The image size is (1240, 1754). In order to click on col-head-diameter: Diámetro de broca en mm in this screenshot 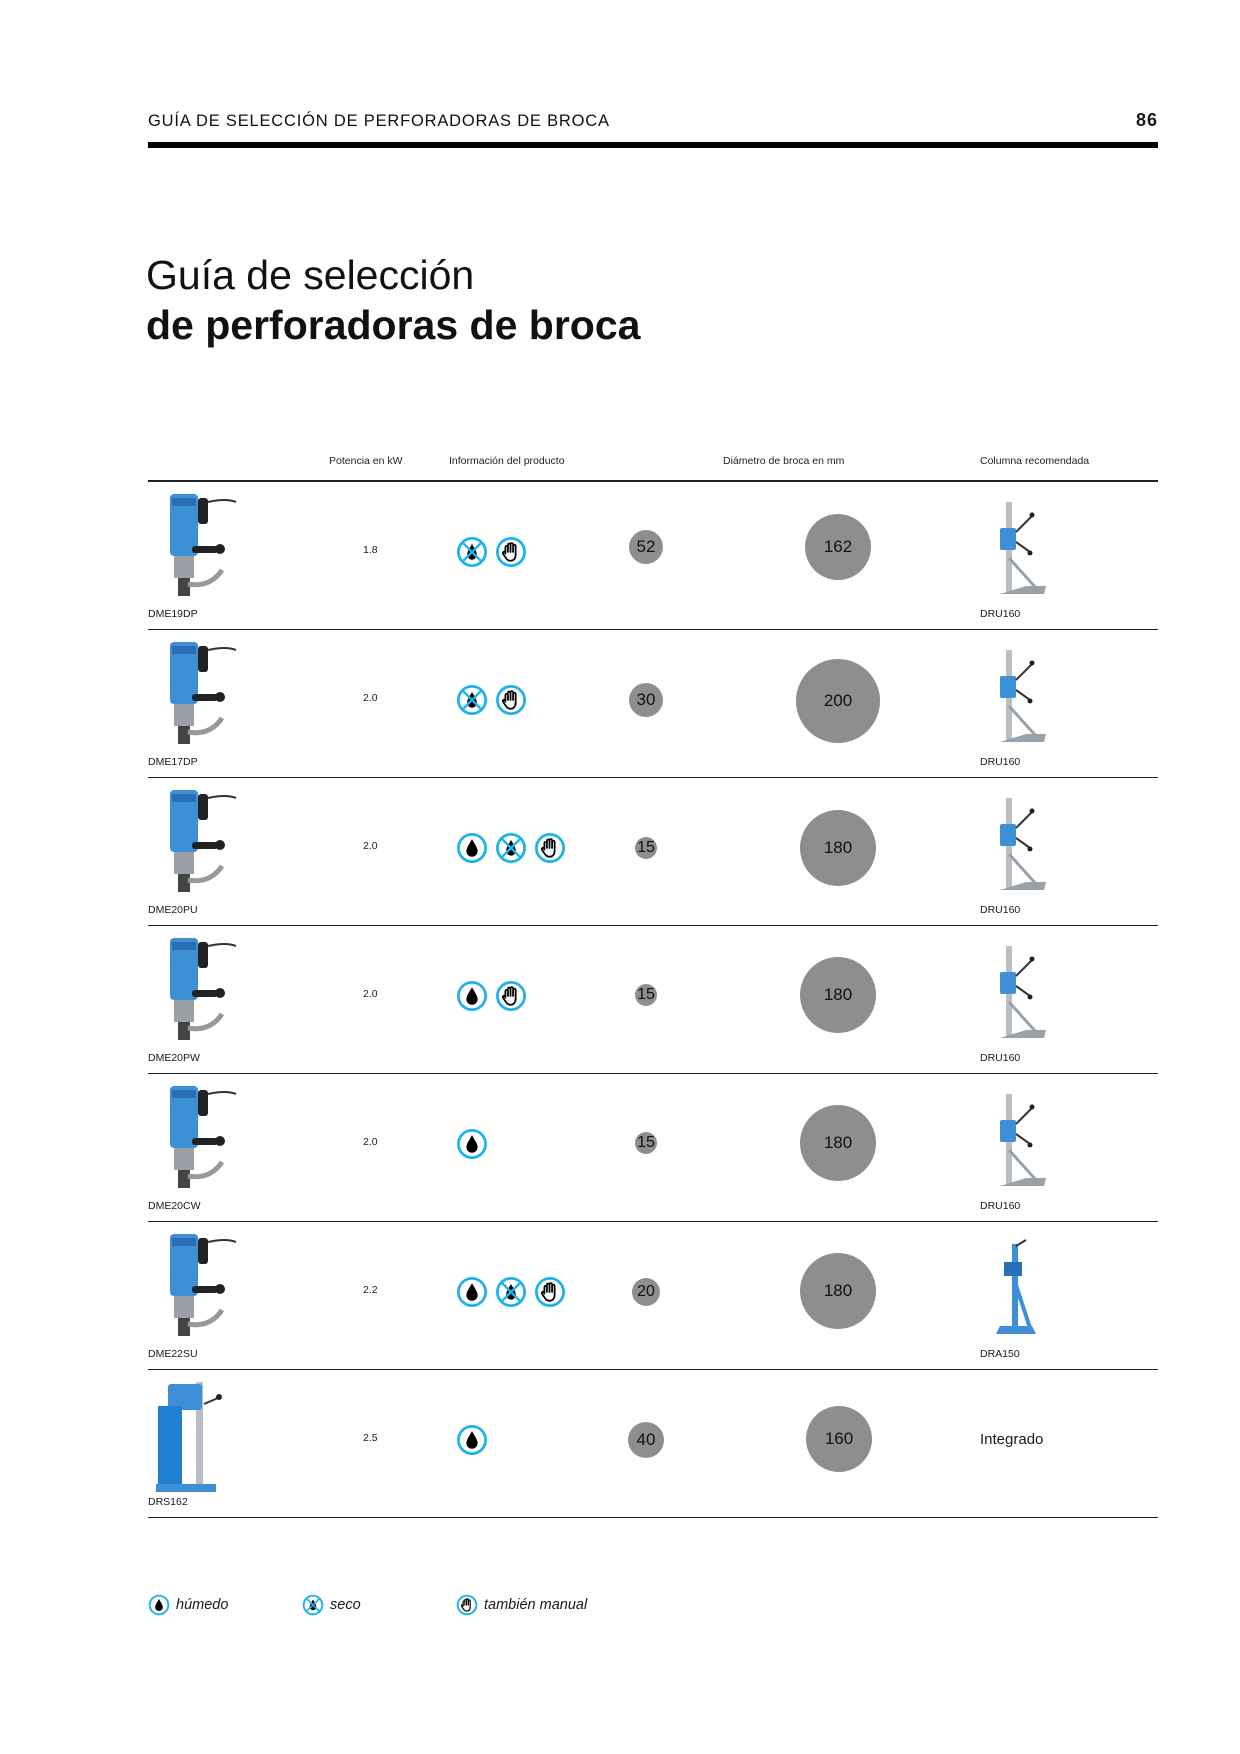, I will do `click(784, 461)`.